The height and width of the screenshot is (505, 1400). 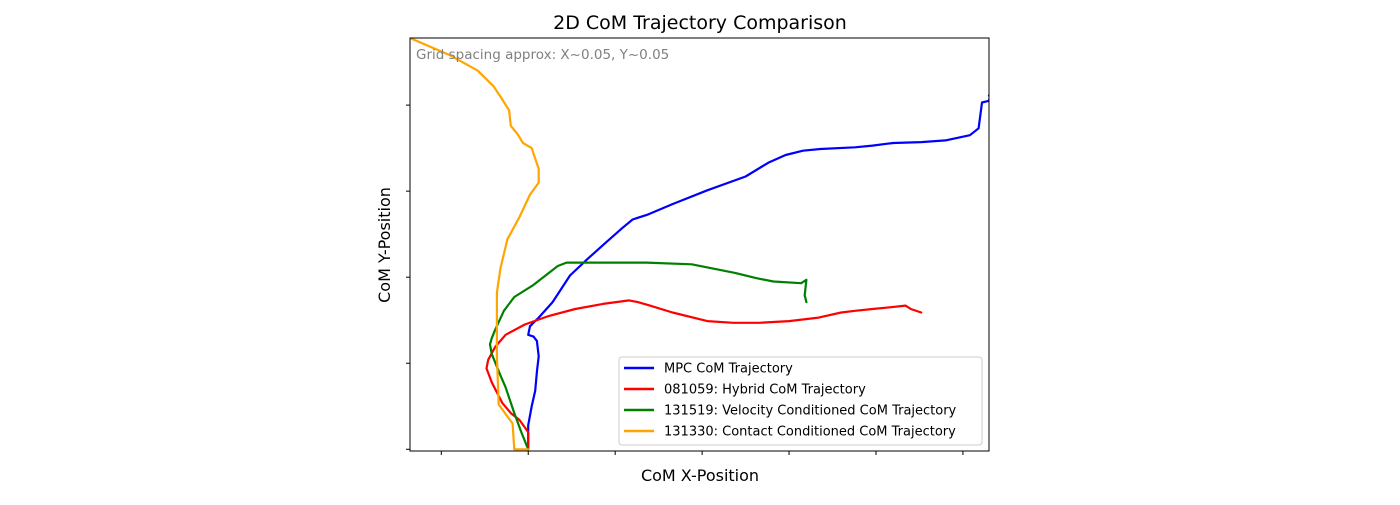 I want to click on legend-label-1: 081059: Hybrid CoM Trajectory, so click(x=765, y=390).